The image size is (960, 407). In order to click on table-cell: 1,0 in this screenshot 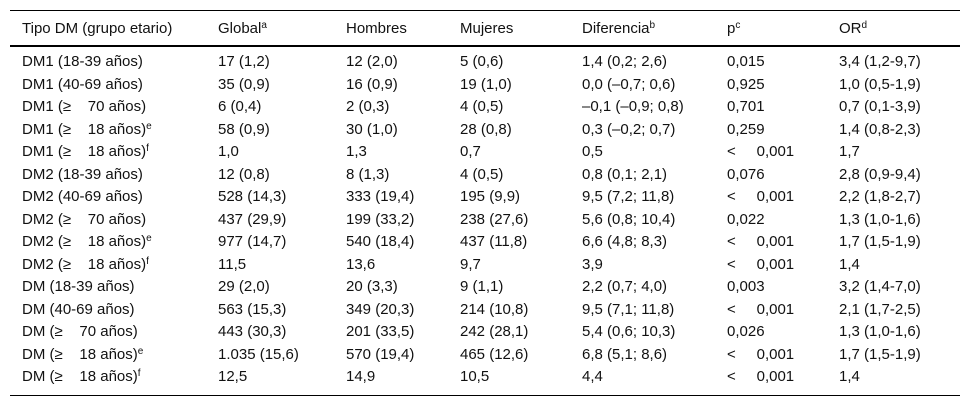, I will do `click(282, 152)`.